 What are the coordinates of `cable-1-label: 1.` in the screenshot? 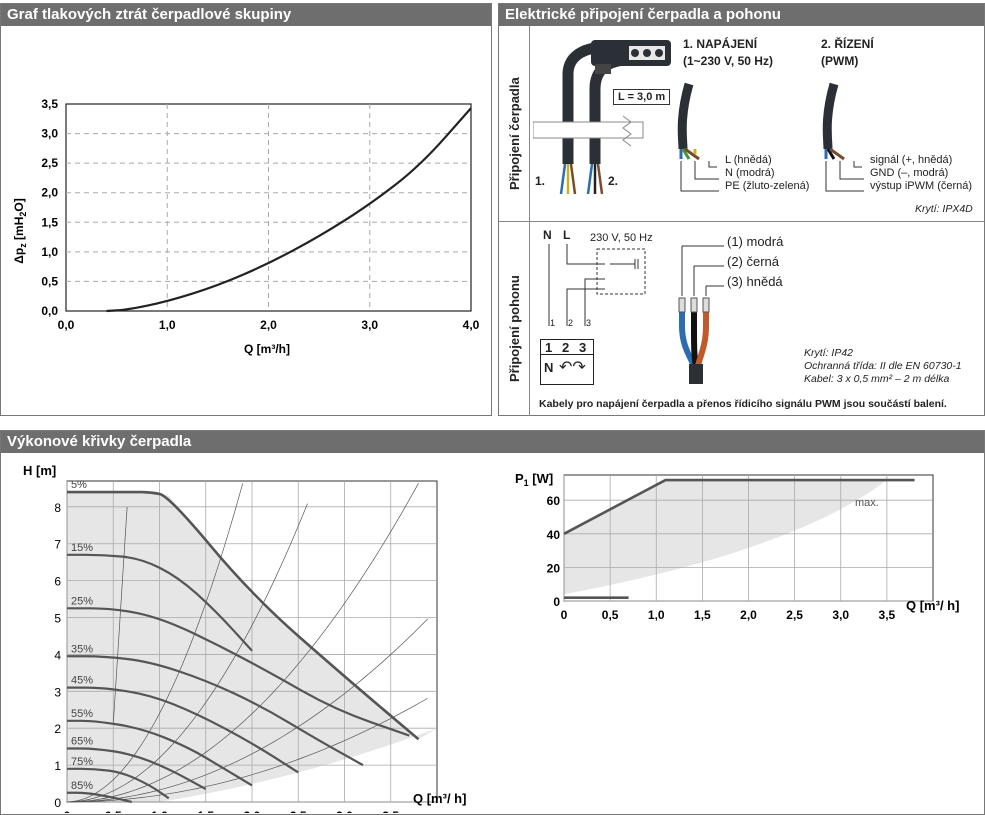 It's located at (540, 181).